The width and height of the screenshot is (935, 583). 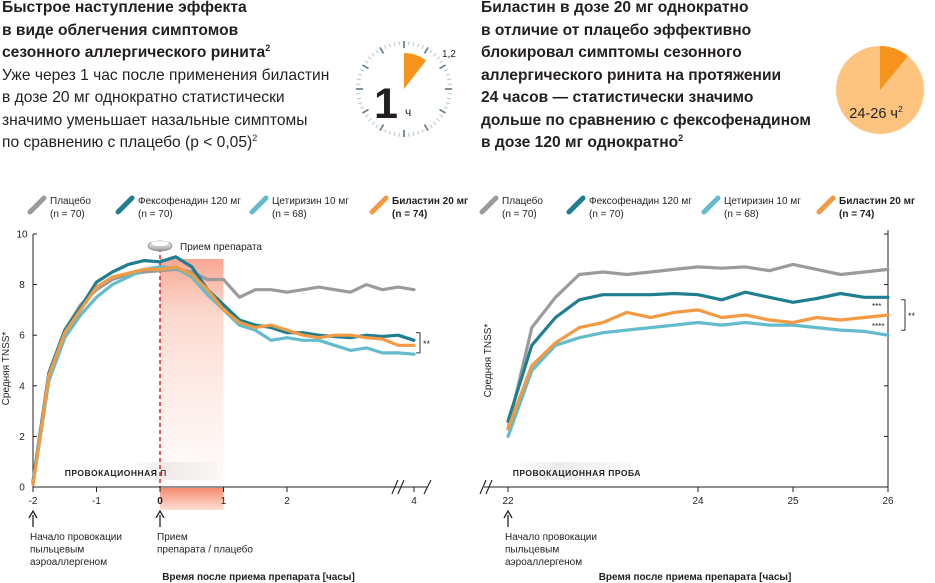 What do you see at coordinates (22, 437) in the screenshot?
I see `y-tick-label: 2` at bounding box center [22, 437].